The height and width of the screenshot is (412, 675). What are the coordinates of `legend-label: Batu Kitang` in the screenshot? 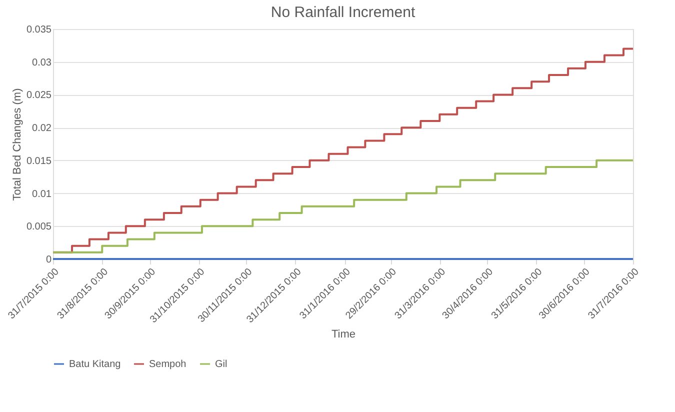 It's located at (95, 364).